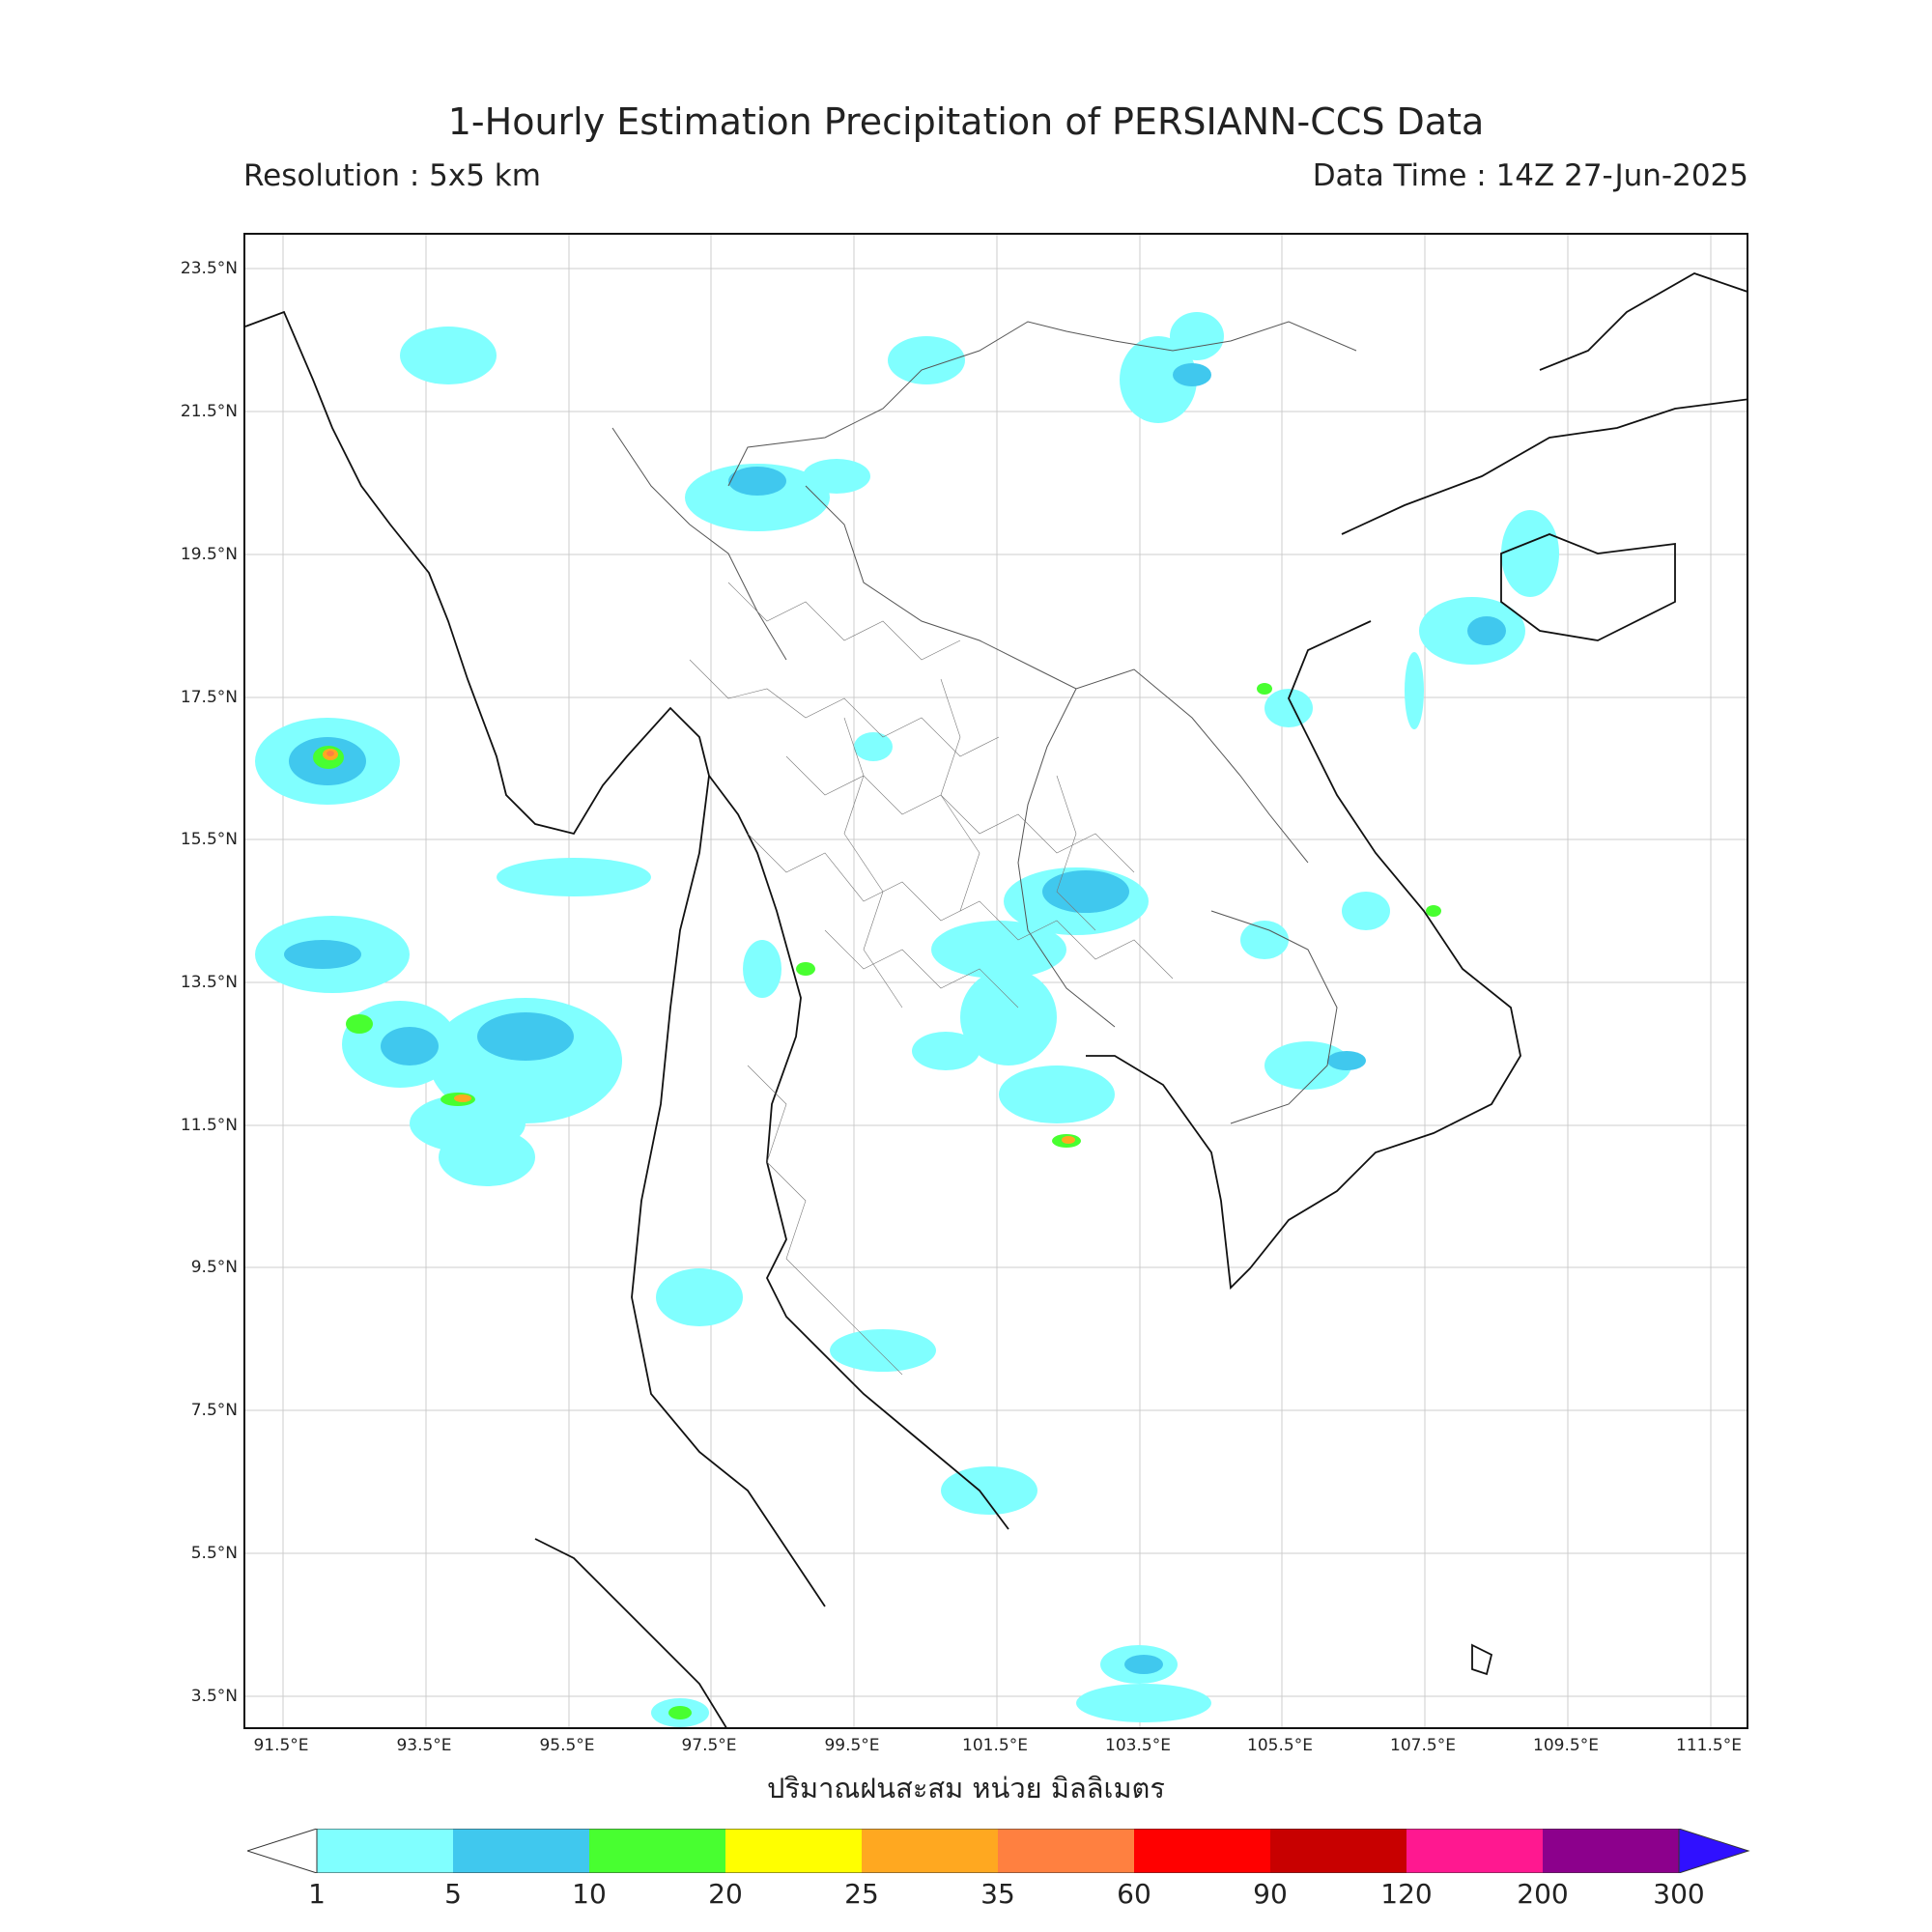 The image size is (1932, 1932). I want to click on colorbar-tick-label: 120, so click(1406, 1894).